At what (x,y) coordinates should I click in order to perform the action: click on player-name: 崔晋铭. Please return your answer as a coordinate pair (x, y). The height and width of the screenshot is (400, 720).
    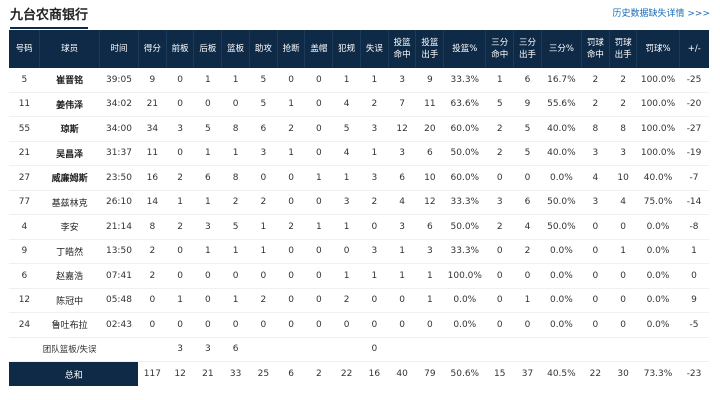
    Looking at the image, I should click on (69, 80).